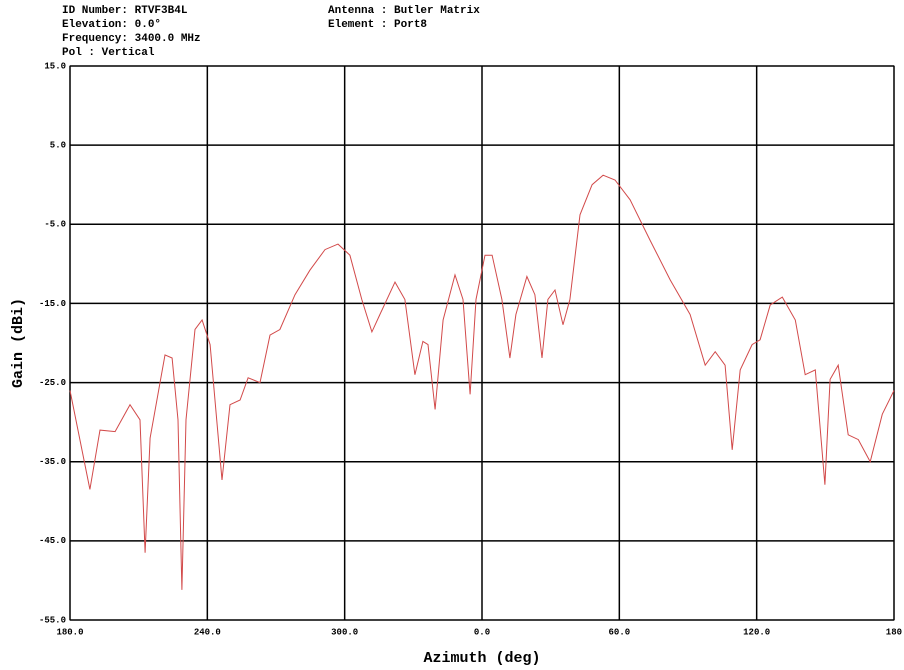 The height and width of the screenshot is (670, 904). I want to click on y-tick-label: -25.0, so click(52, 383).